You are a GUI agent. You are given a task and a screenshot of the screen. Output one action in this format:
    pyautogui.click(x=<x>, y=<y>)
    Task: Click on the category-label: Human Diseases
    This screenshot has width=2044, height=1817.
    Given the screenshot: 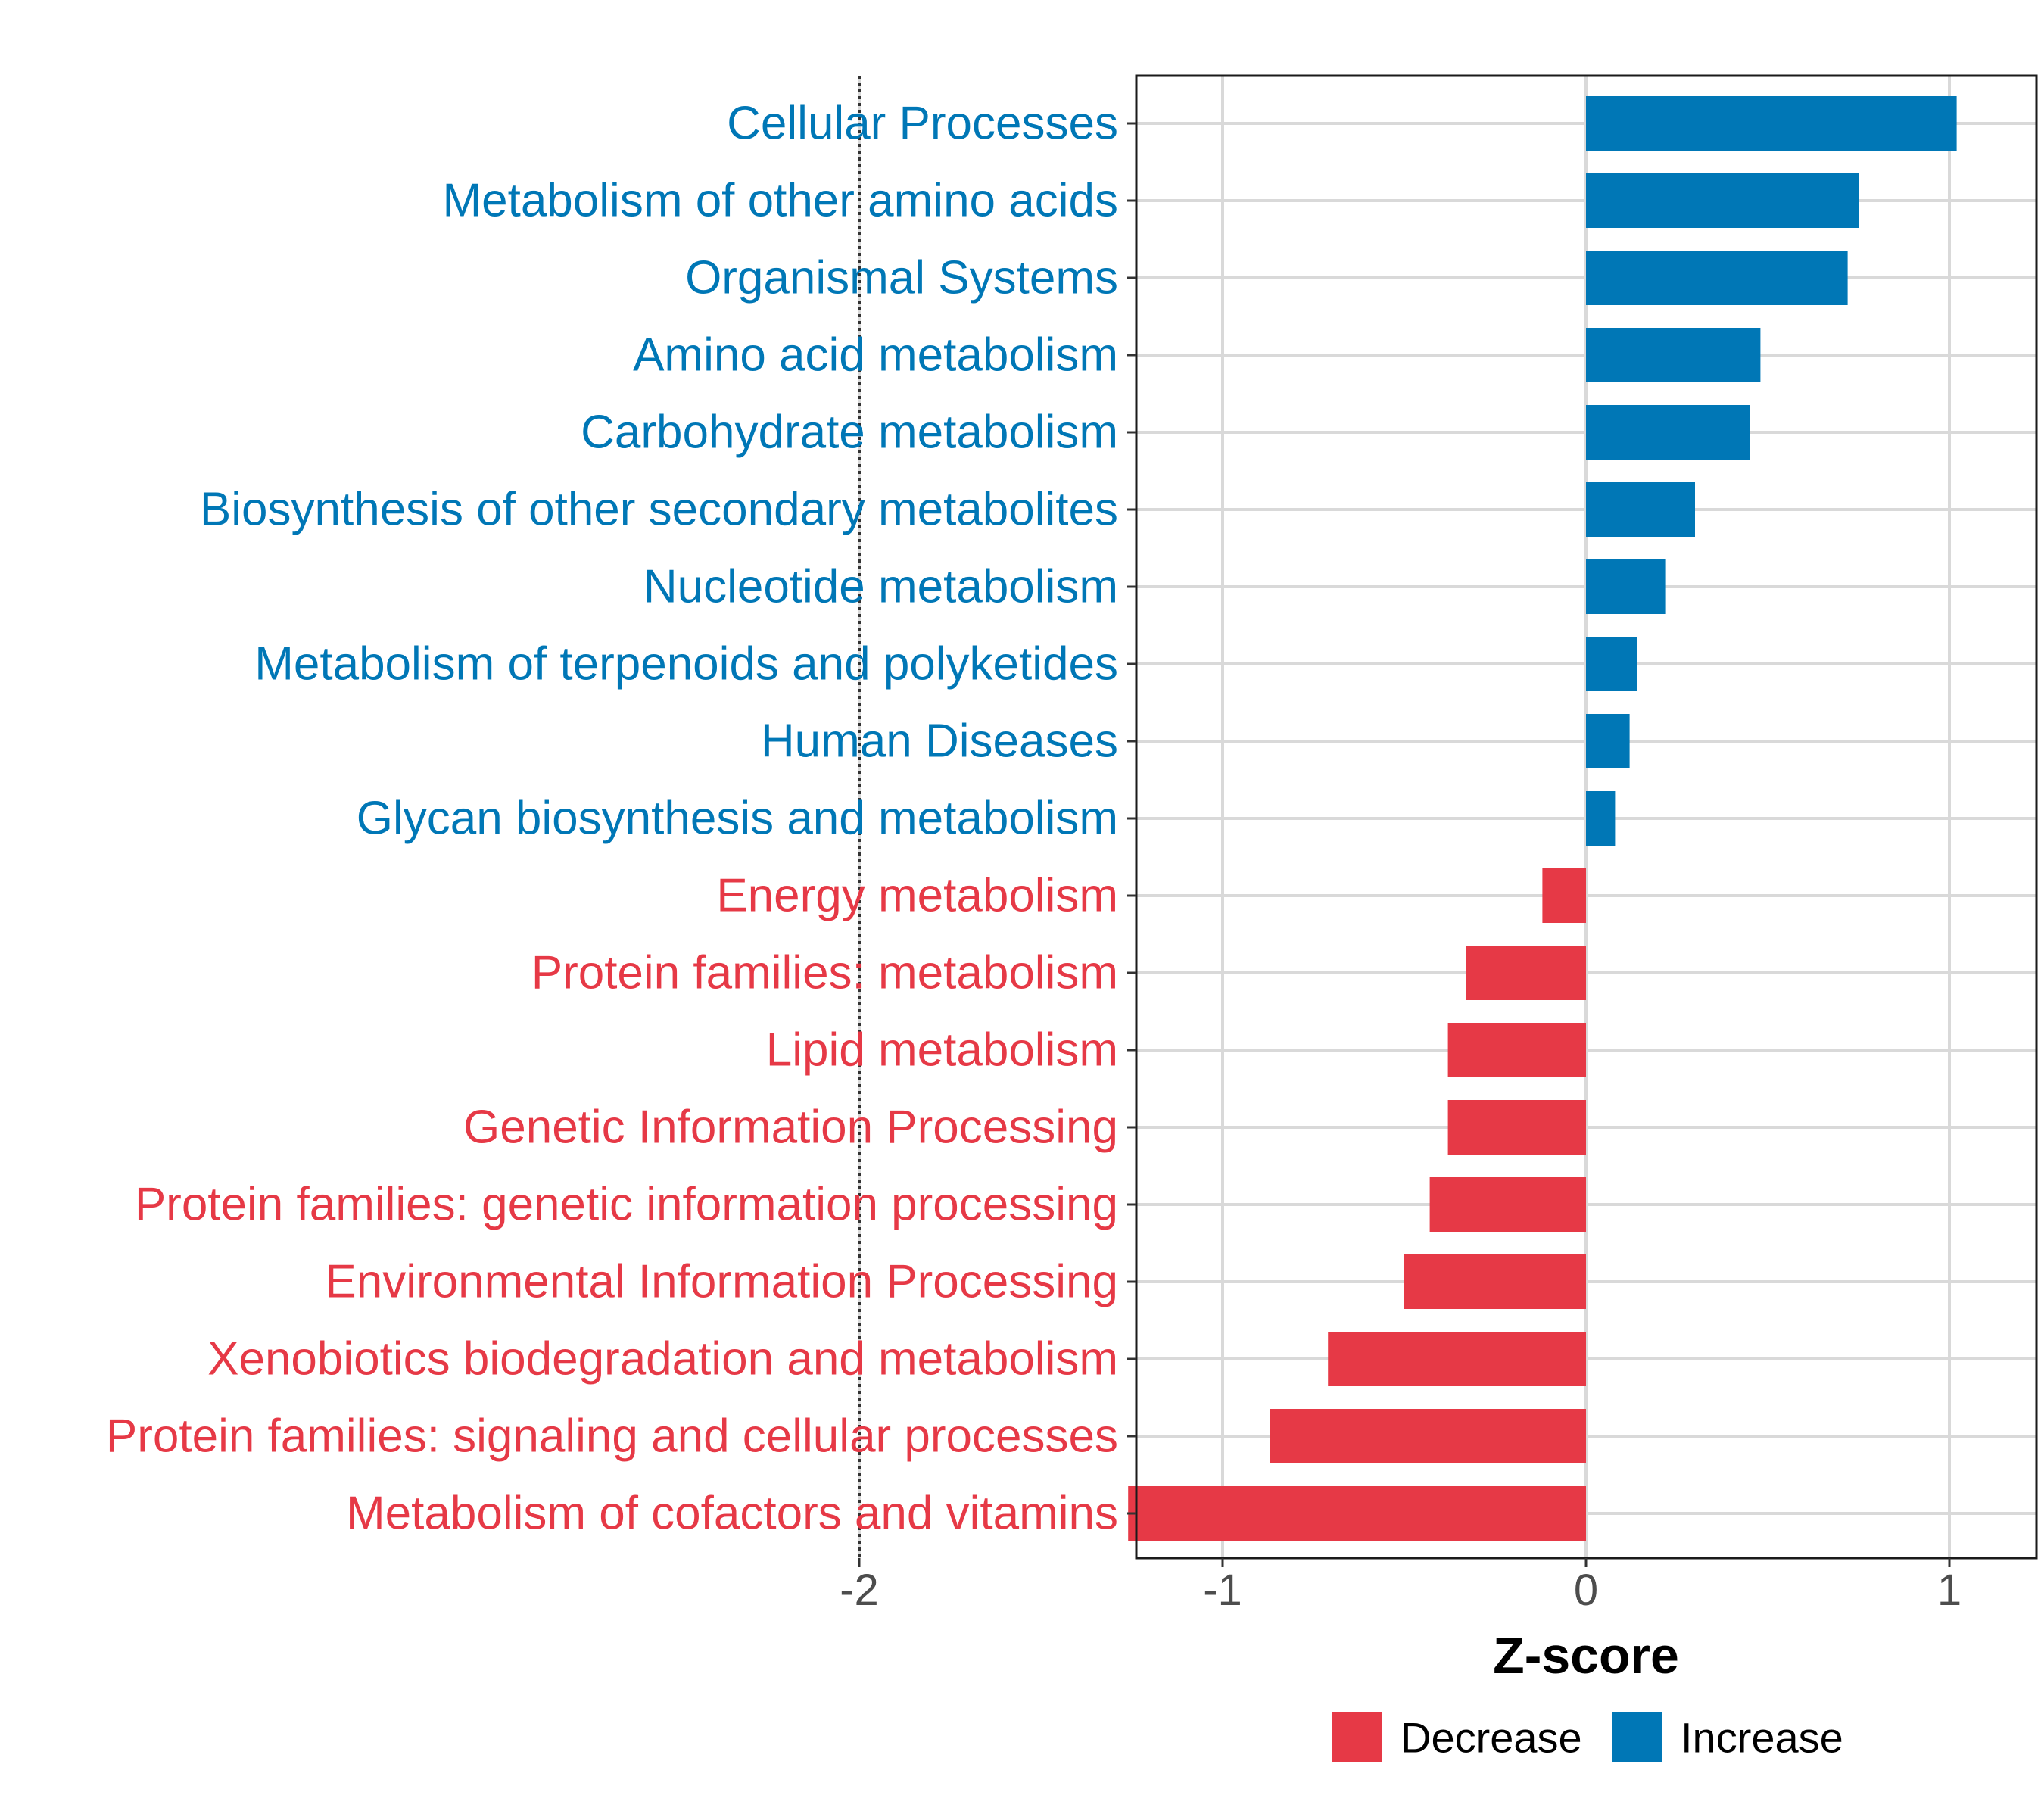 What is the action you would take?
    pyautogui.click(x=939, y=741)
    